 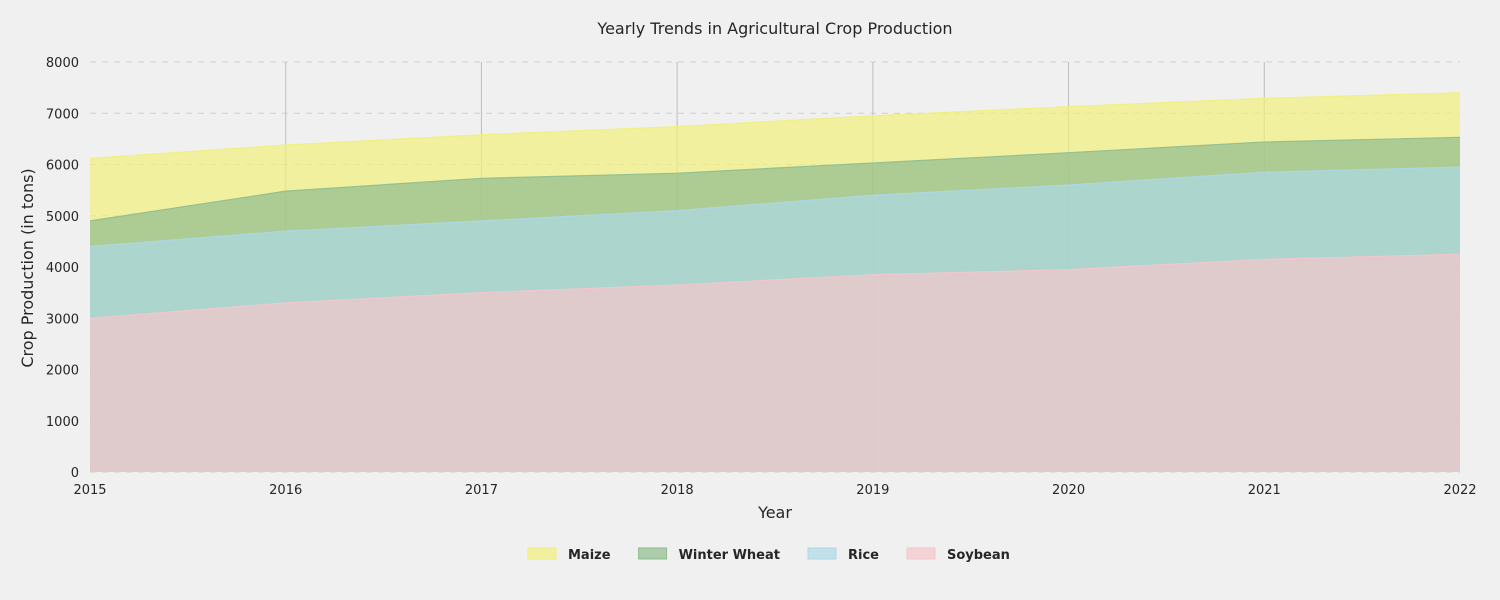 What do you see at coordinates (1459, 490) in the screenshot?
I see `x-tick-label: 2022` at bounding box center [1459, 490].